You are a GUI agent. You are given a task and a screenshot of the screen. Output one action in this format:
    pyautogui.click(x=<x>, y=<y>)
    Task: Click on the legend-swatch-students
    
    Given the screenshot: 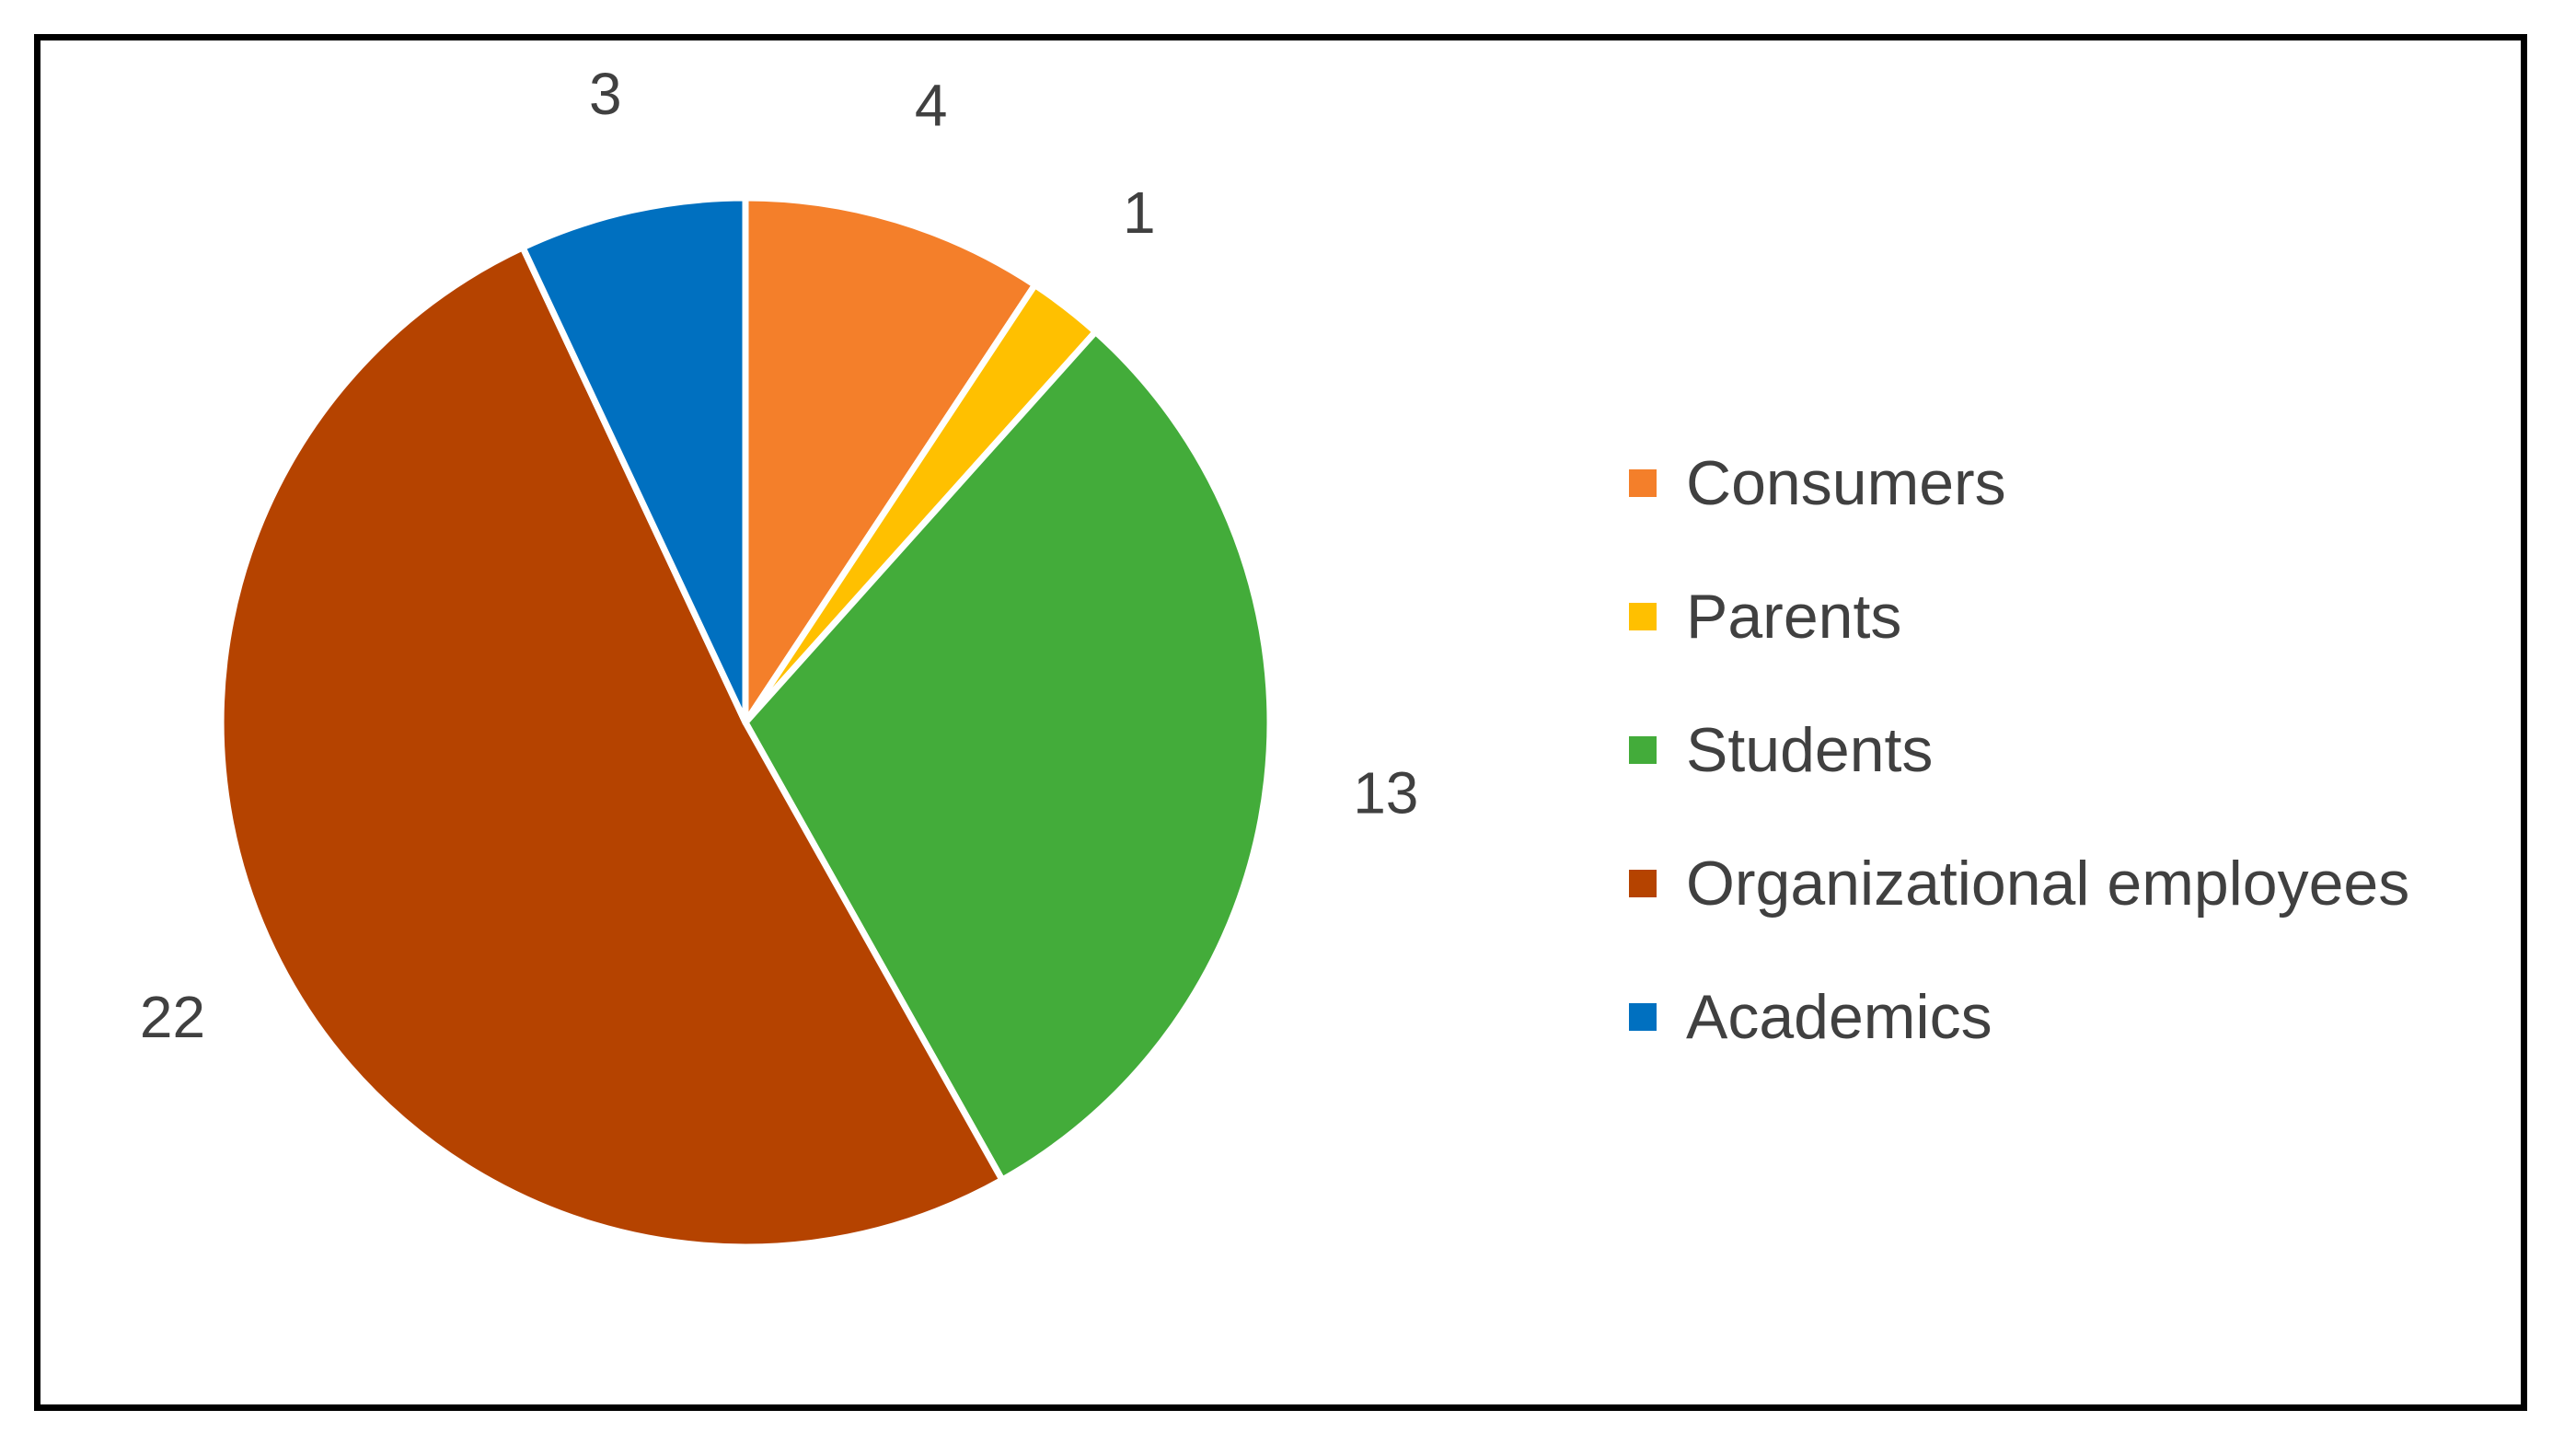 What is the action you would take?
    pyautogui.click(x=1643, y=749)
    